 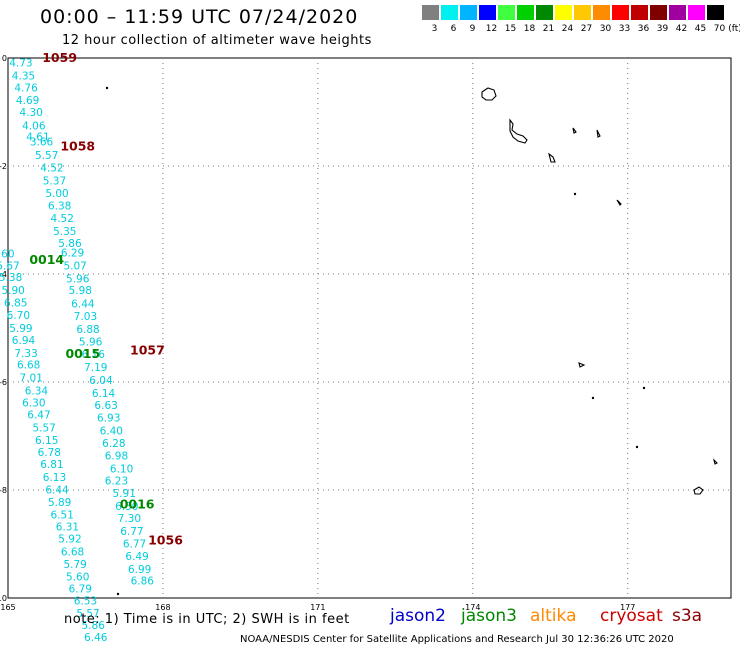 I want to click on wave-height-label: 5.90, so click(x=12, y=291).